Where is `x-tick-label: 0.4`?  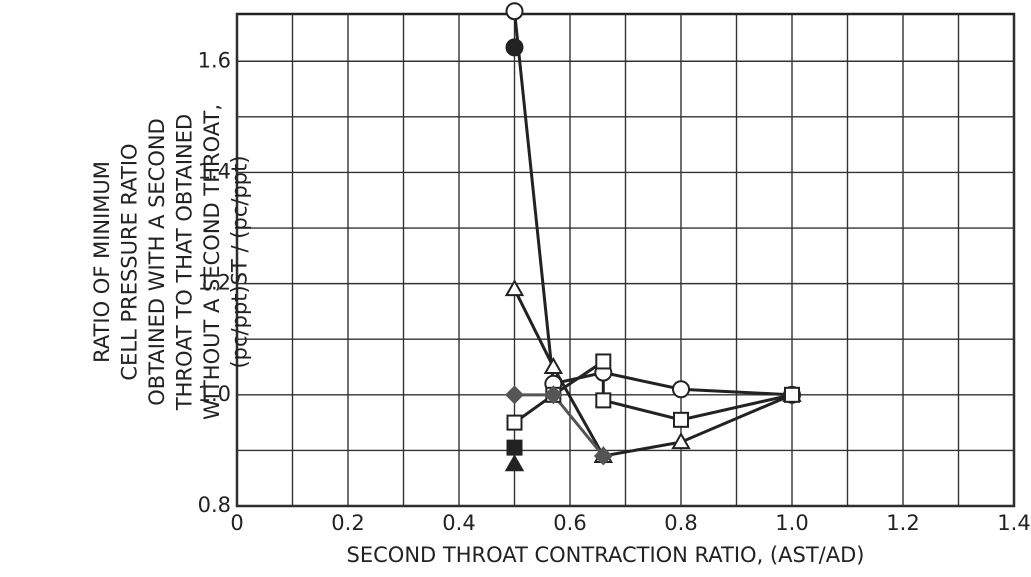 x-tick-label: 0.4 is located at coordinates (458, 523).